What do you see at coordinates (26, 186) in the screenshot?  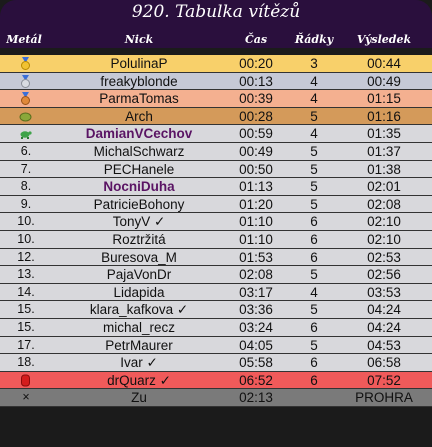 I see `row-rank: 8.` at bounding box center [26, 186].